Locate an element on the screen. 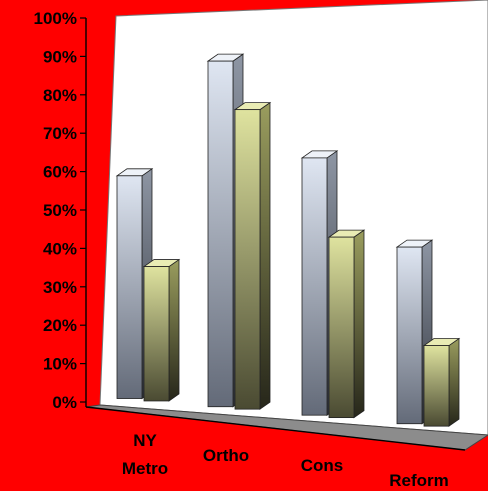  y-tick-label: 50% is located at coordinates (60, 210).